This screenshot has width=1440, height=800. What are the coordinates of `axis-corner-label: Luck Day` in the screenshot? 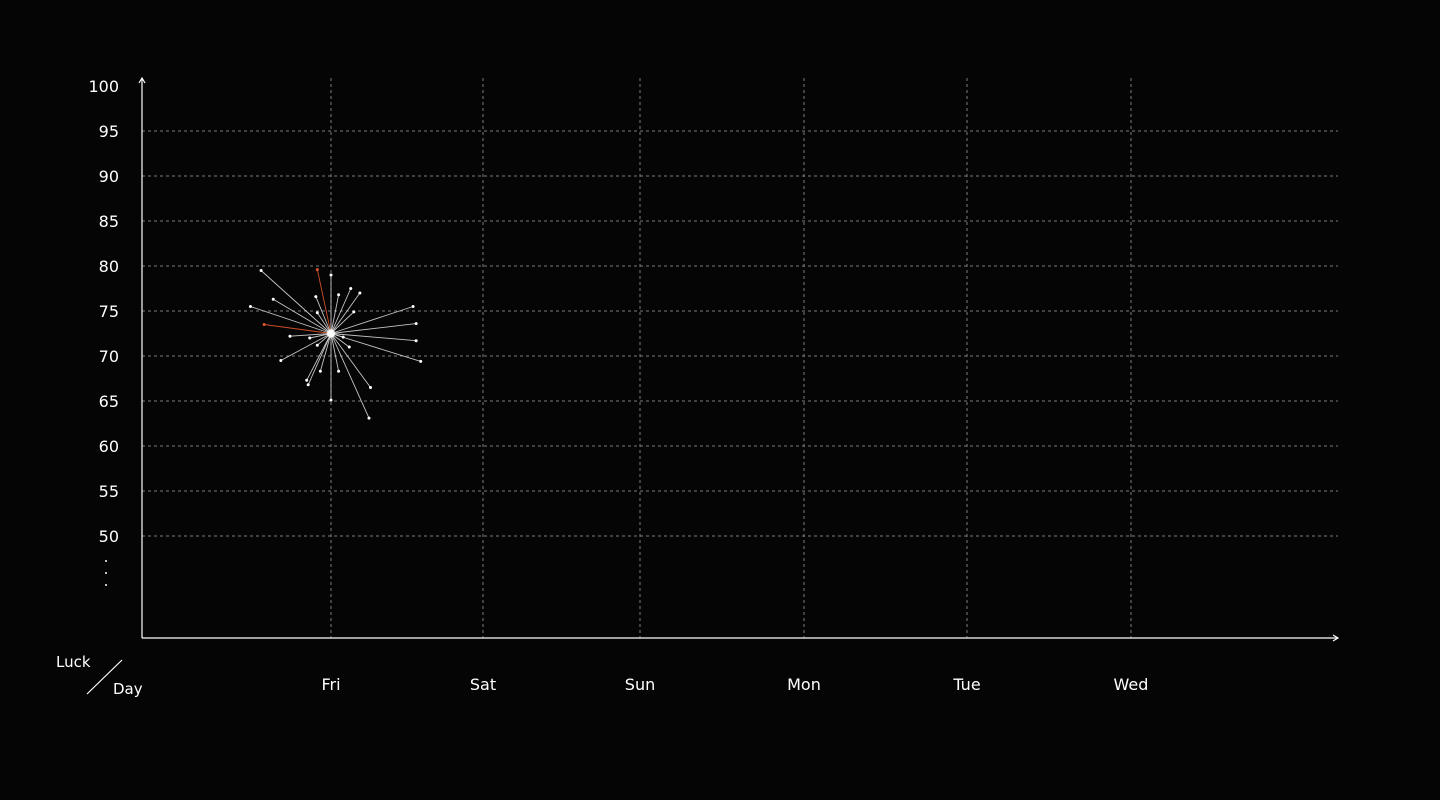 It's located at (99, 675).